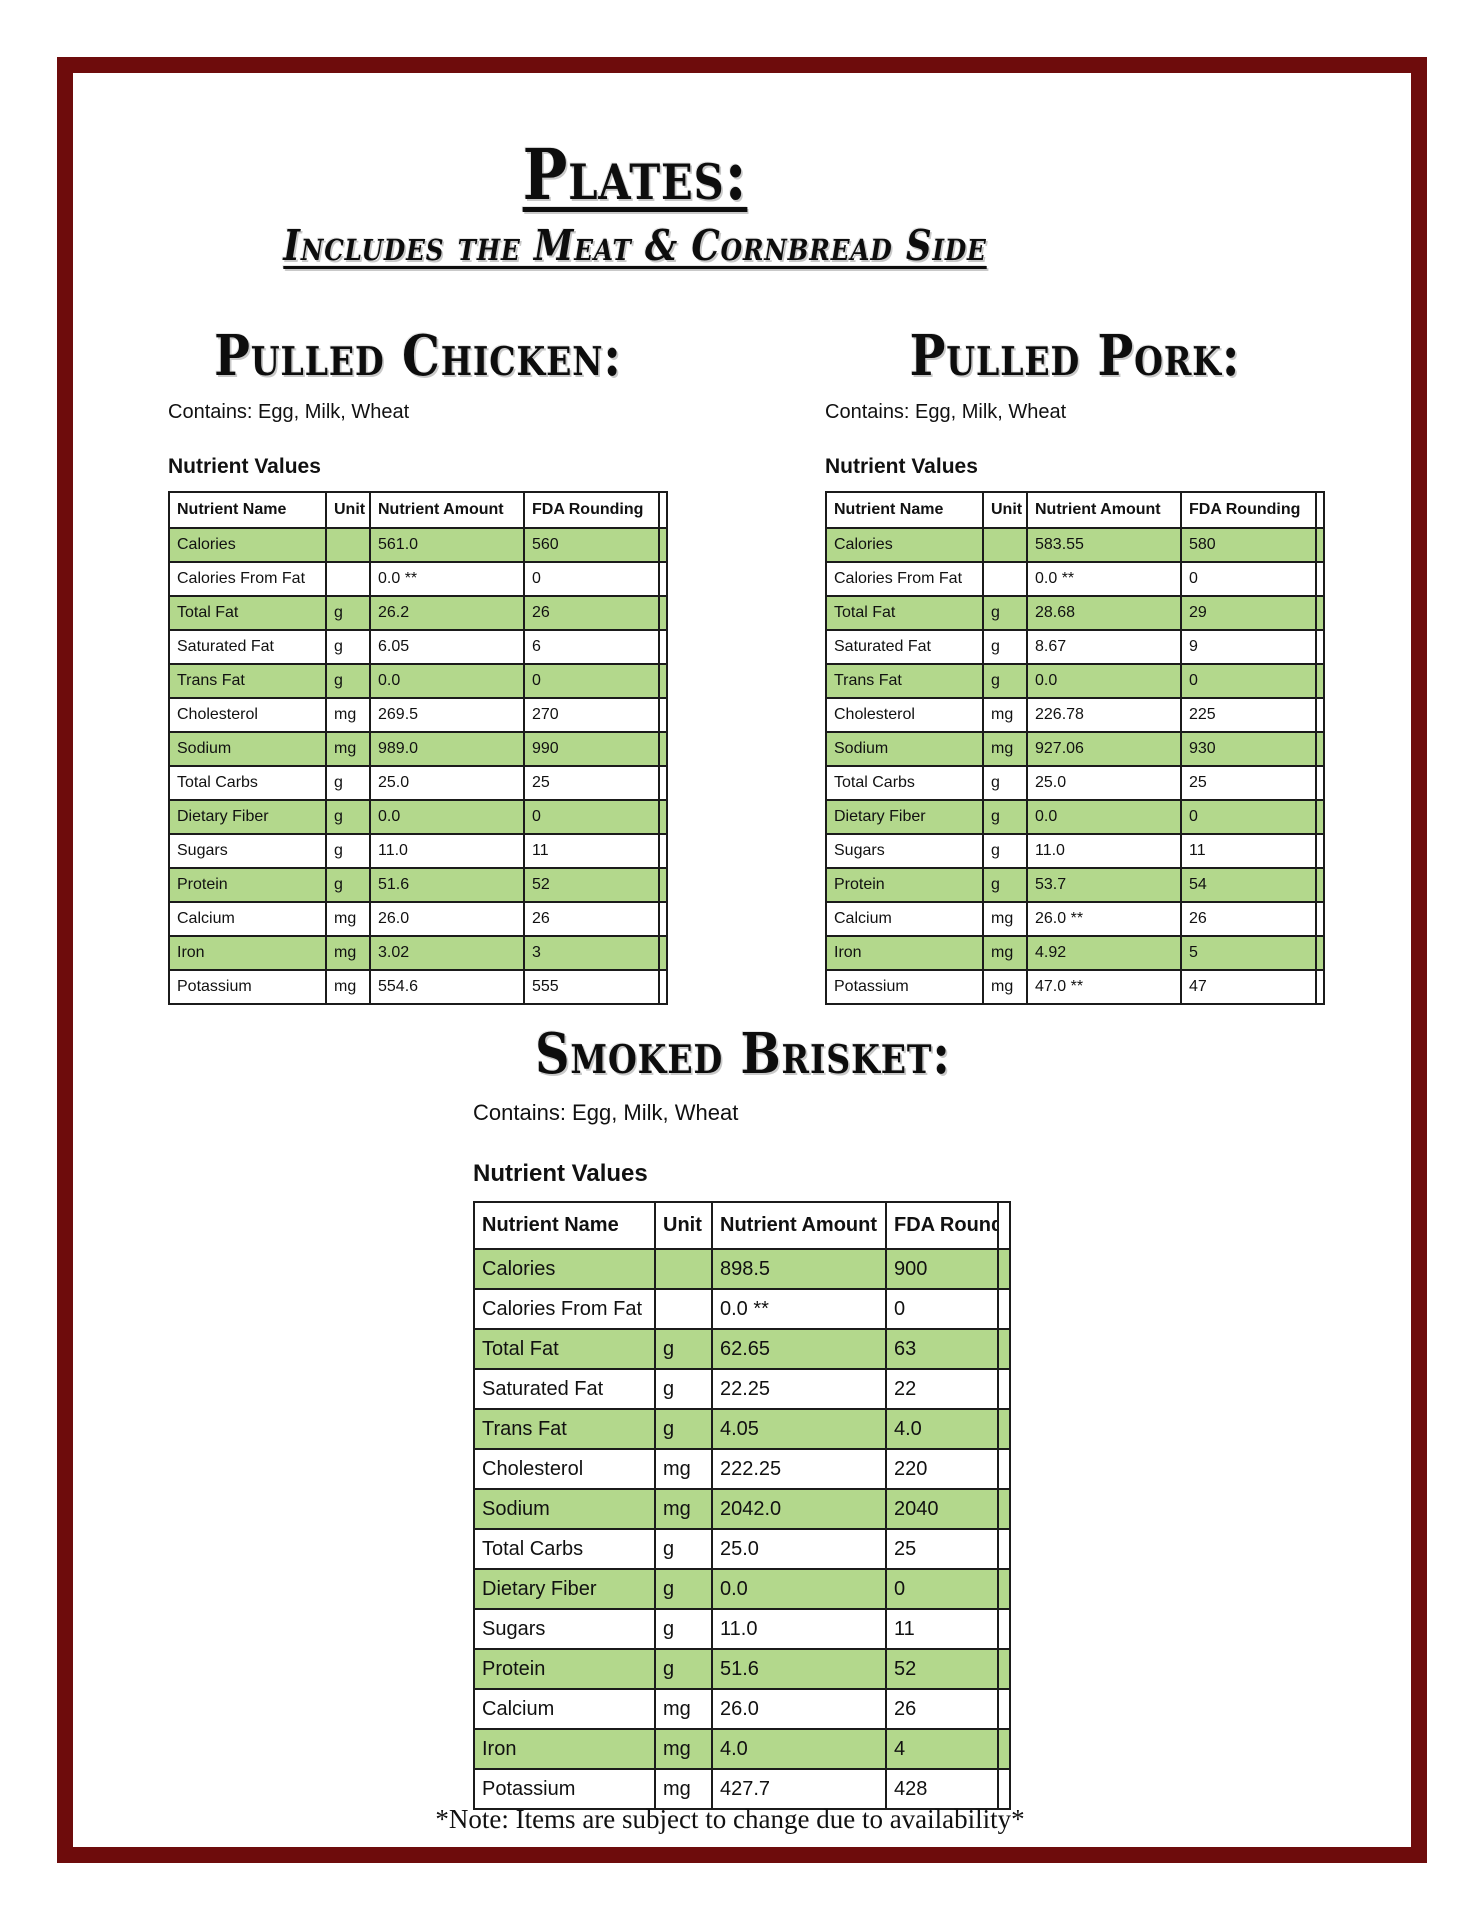  What do you see at coordinates (635, 245) in the screenshot?
I see `page-subtitle: Includes the Meat & Cornbread Side` at bounding box center [635, 245].